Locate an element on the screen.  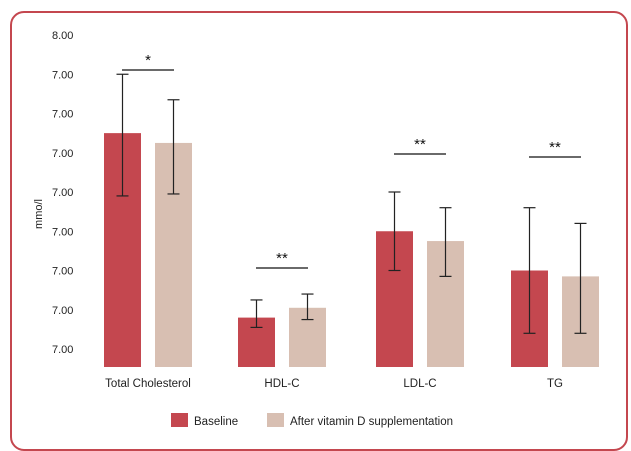
x-tick-label: Total Cholesterol is located at coordinates (148, 384).